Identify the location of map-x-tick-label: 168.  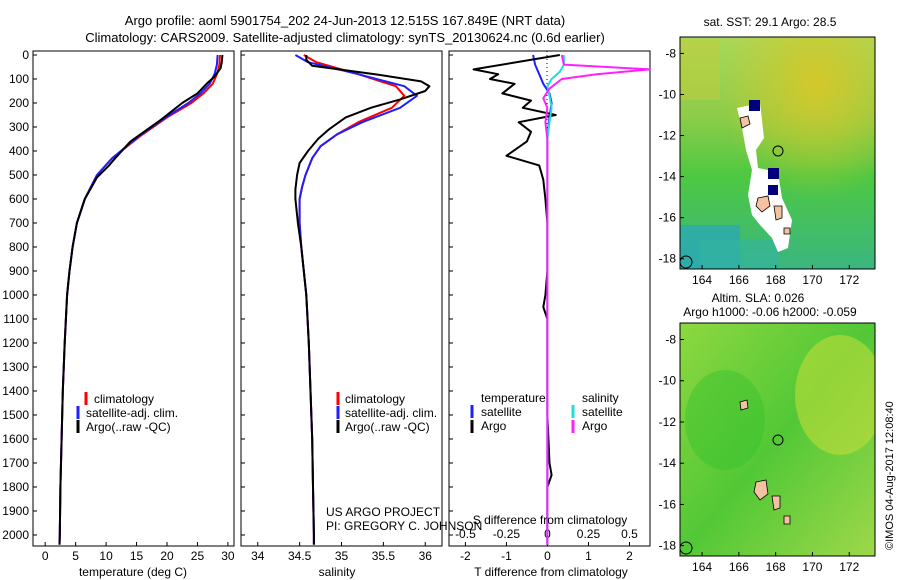
(776, 280).